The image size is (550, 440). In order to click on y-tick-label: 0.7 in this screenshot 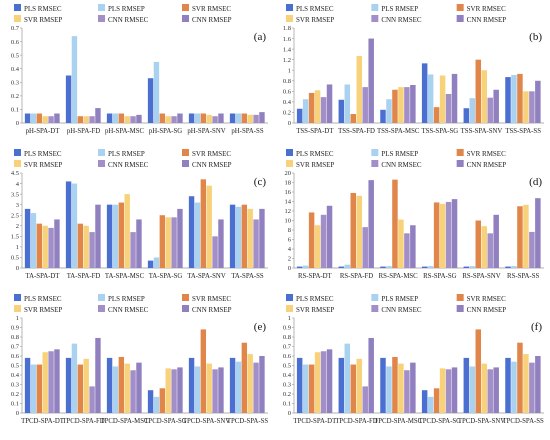, I will do `click(15, 347)`.